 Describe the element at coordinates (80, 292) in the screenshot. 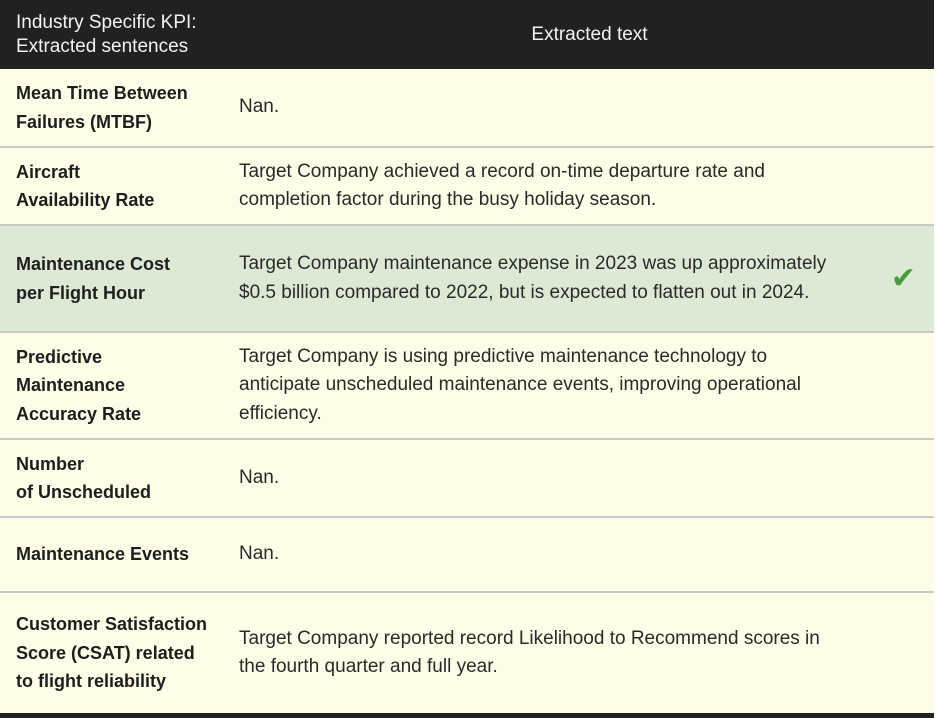

I see `kpi-label-line: per Flight Hour` at that location.